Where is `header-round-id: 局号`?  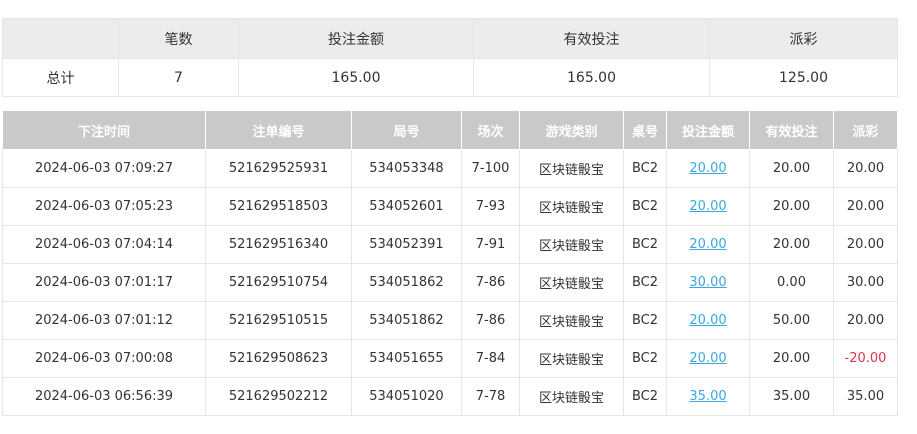
header-round-id: 局号 is located at coordinates (406, 130).